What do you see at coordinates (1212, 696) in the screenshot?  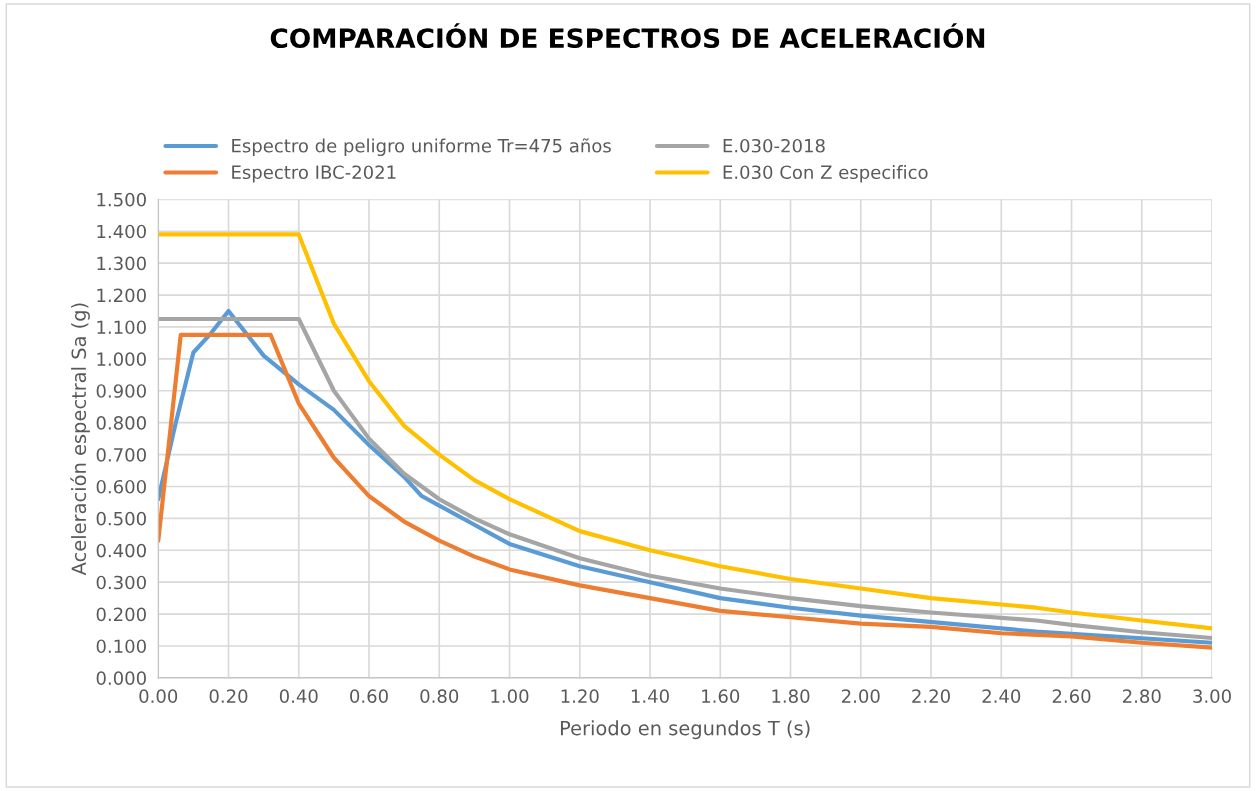 I see `x-tick-label: 3.00` at bounding box center [1212, 696].